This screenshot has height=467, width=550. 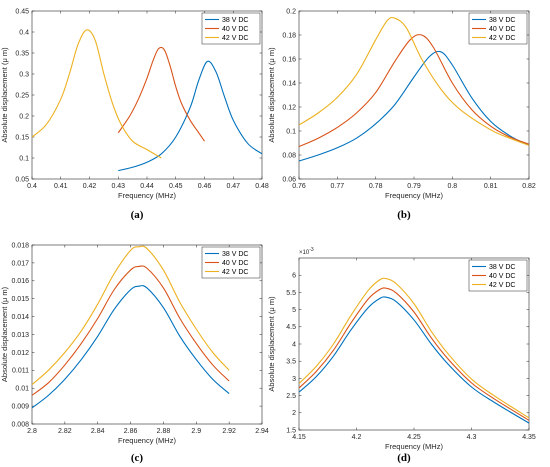 What do you see at coordinates (205, 186) in the screenshot?
I see `x-tick-label: 0.46` at bounding box center [205, 186].